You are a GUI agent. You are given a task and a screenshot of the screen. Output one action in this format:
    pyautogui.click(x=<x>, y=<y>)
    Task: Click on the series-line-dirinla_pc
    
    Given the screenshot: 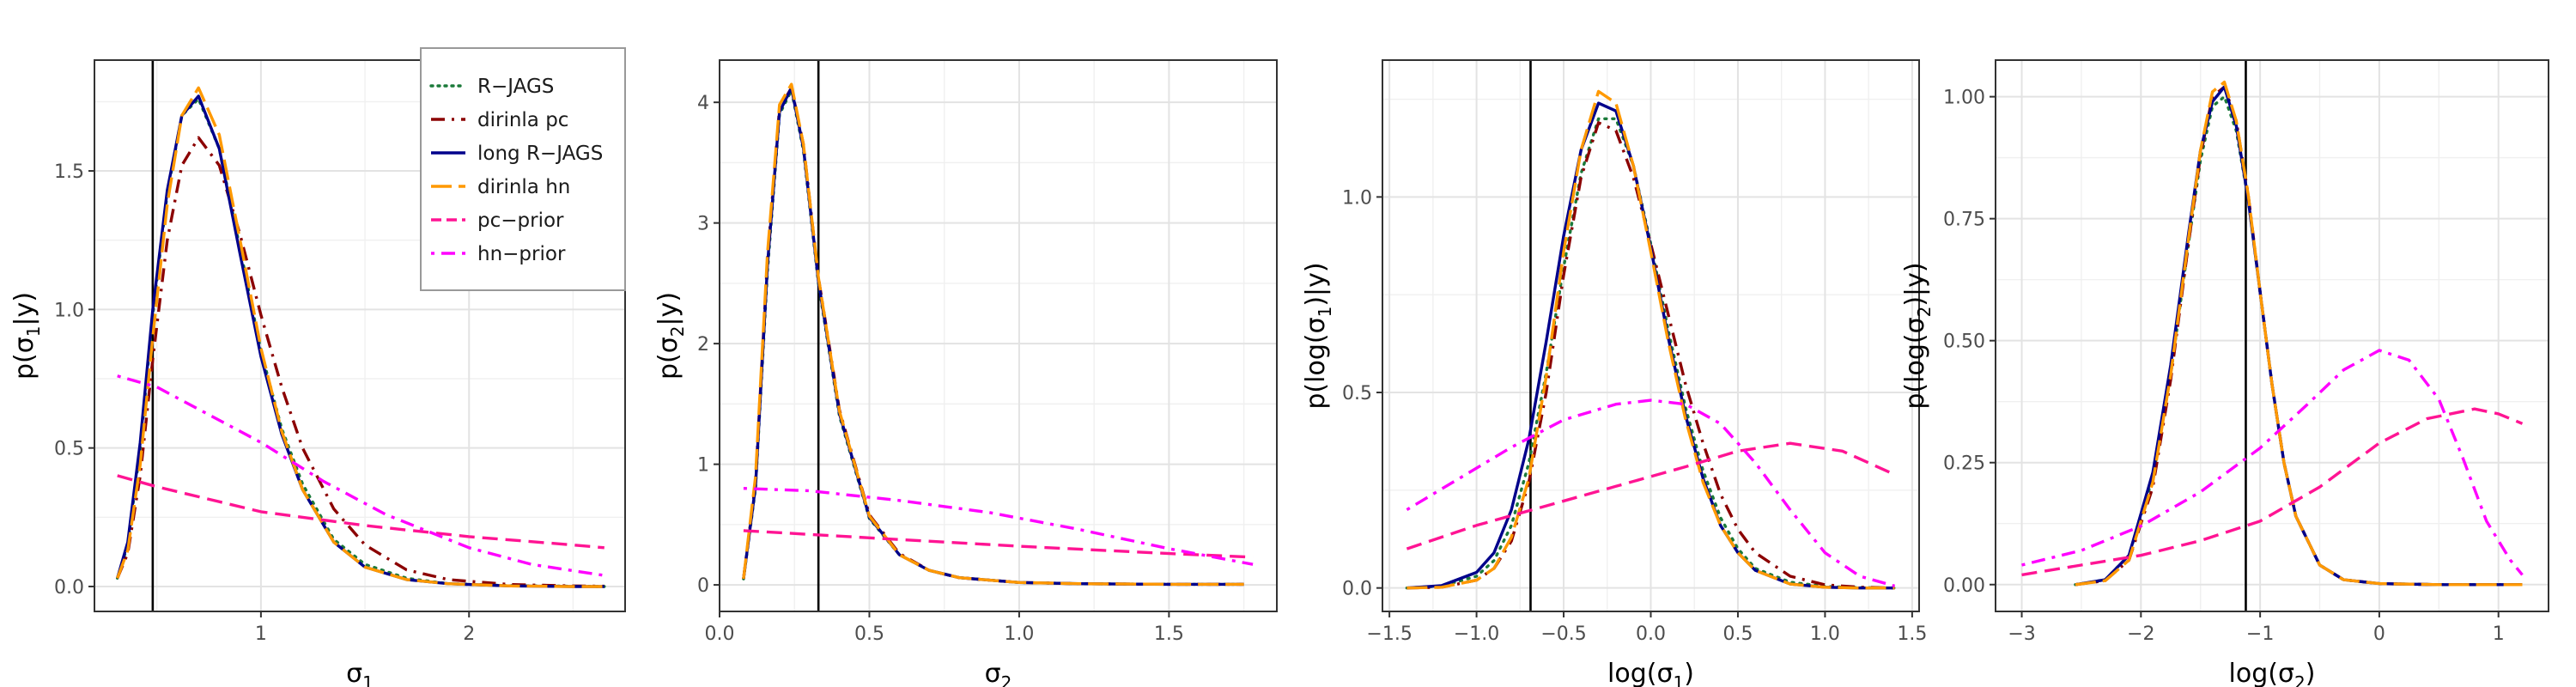 What is the action you would take?
    pyautogui.click(x=360, y=362)
    